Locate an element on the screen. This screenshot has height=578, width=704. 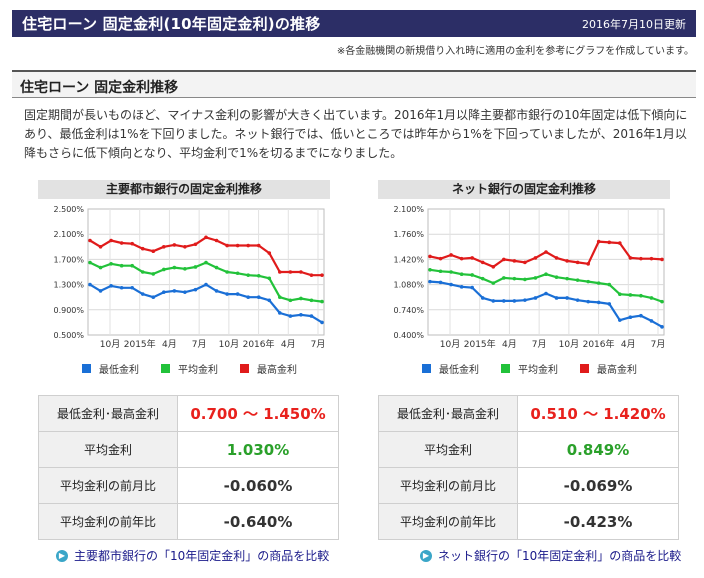
compare-net-banks-link: ▶ ネット銀行の「10年固定金利」の商品を比較 is located at coordinates (550, 555).